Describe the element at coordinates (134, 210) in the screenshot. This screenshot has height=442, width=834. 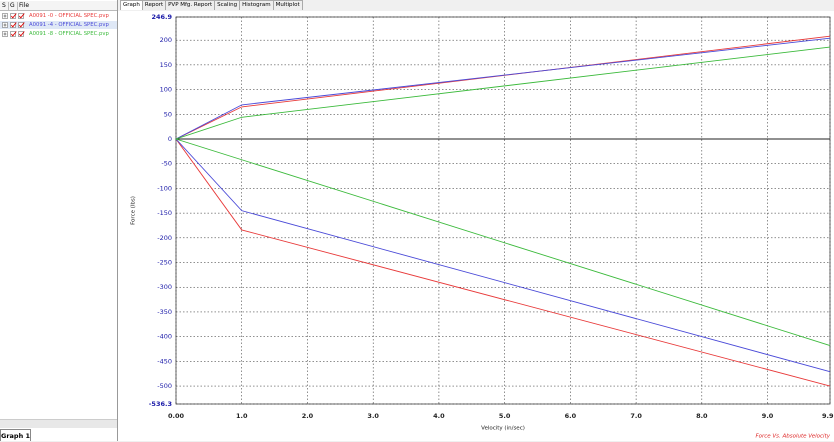
I see `y-axis-label: Force (lbs)` at that location.